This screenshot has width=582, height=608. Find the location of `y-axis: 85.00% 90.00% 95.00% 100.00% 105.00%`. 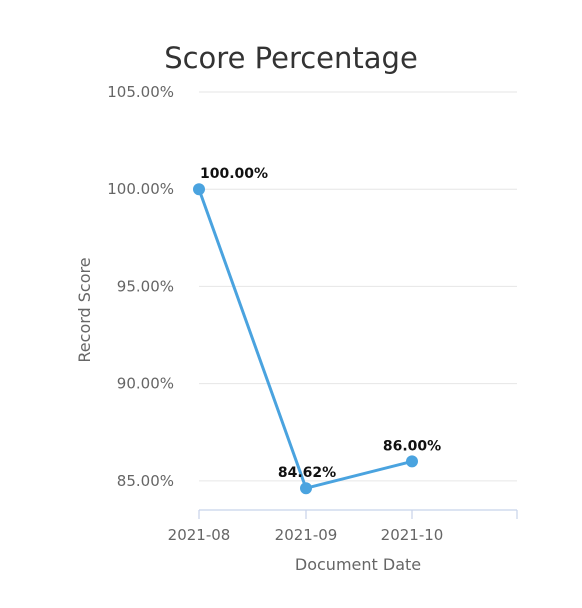

y-axis: 85.00% 90.00% 95.00% 100.00% 105.00% is located at coordinates (140, 286).